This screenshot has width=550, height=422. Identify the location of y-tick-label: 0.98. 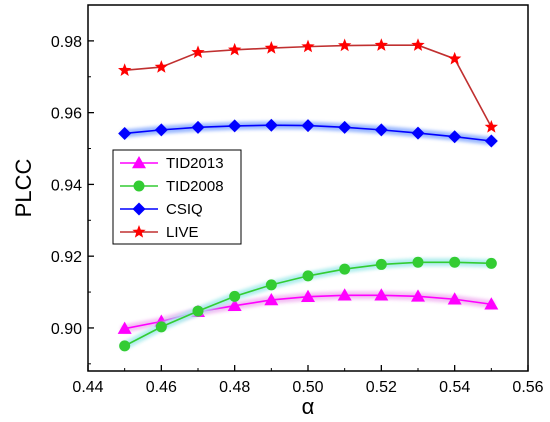
(66, 42).